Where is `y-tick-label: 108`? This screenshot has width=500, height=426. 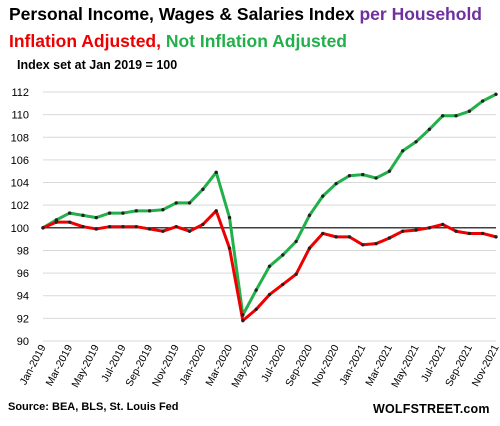
y-tick-label: 108 is located at coordinates (20, 138).